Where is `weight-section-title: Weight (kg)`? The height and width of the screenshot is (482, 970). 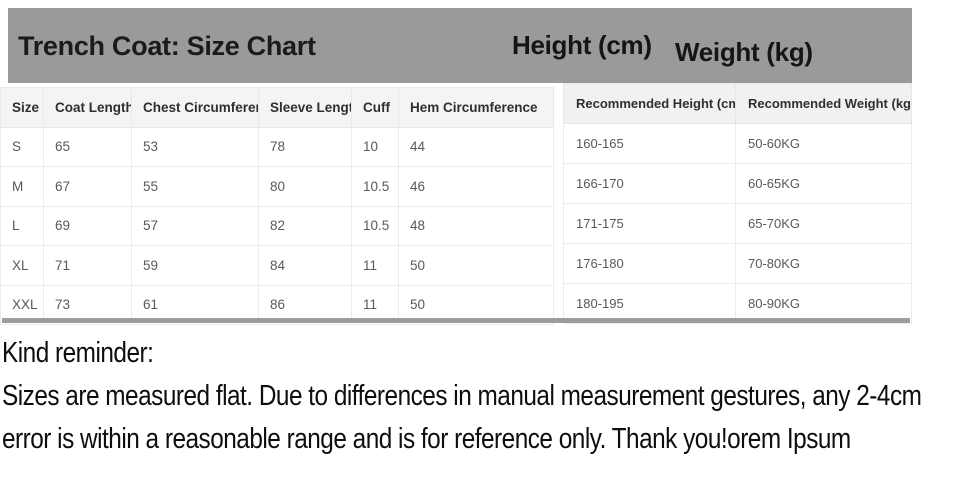
weight-section-title: Weight (kg) is located at coordinates (744, 52).